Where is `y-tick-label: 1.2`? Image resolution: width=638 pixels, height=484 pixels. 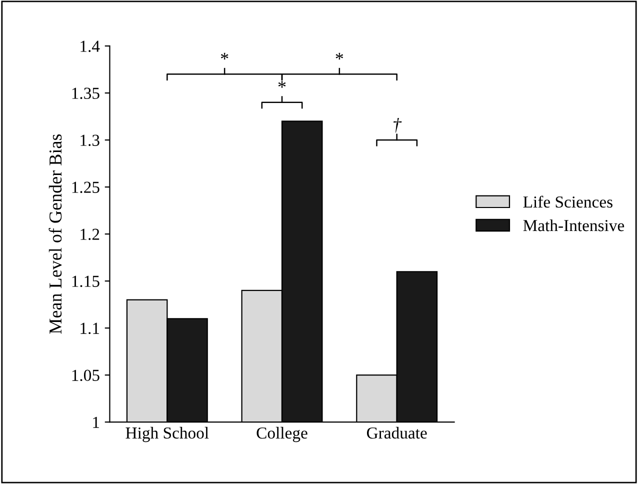
y-tick-label: 1.2 is located at coordinates (90, 234).